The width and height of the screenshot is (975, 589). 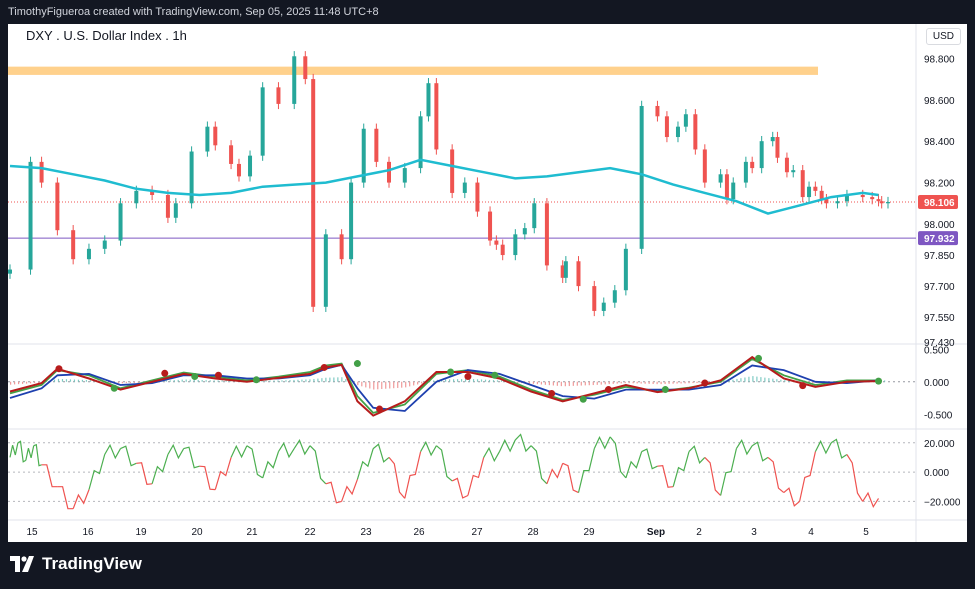 What do you see at coordinates (939, 101) in the screenshot?
I see `price-tick-label: 98.600` at bounding box center [939, 101].